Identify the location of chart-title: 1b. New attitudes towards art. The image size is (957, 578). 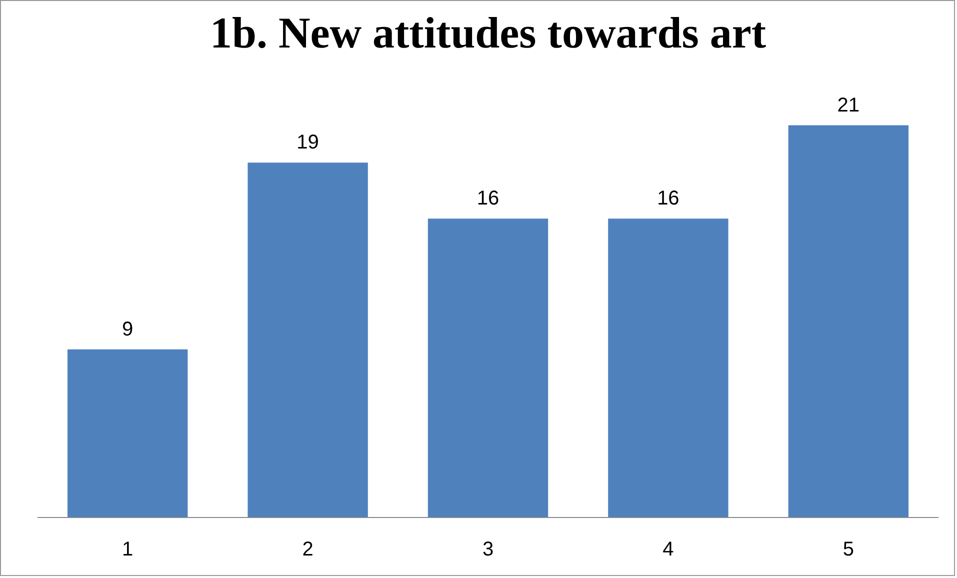
(488, 33).